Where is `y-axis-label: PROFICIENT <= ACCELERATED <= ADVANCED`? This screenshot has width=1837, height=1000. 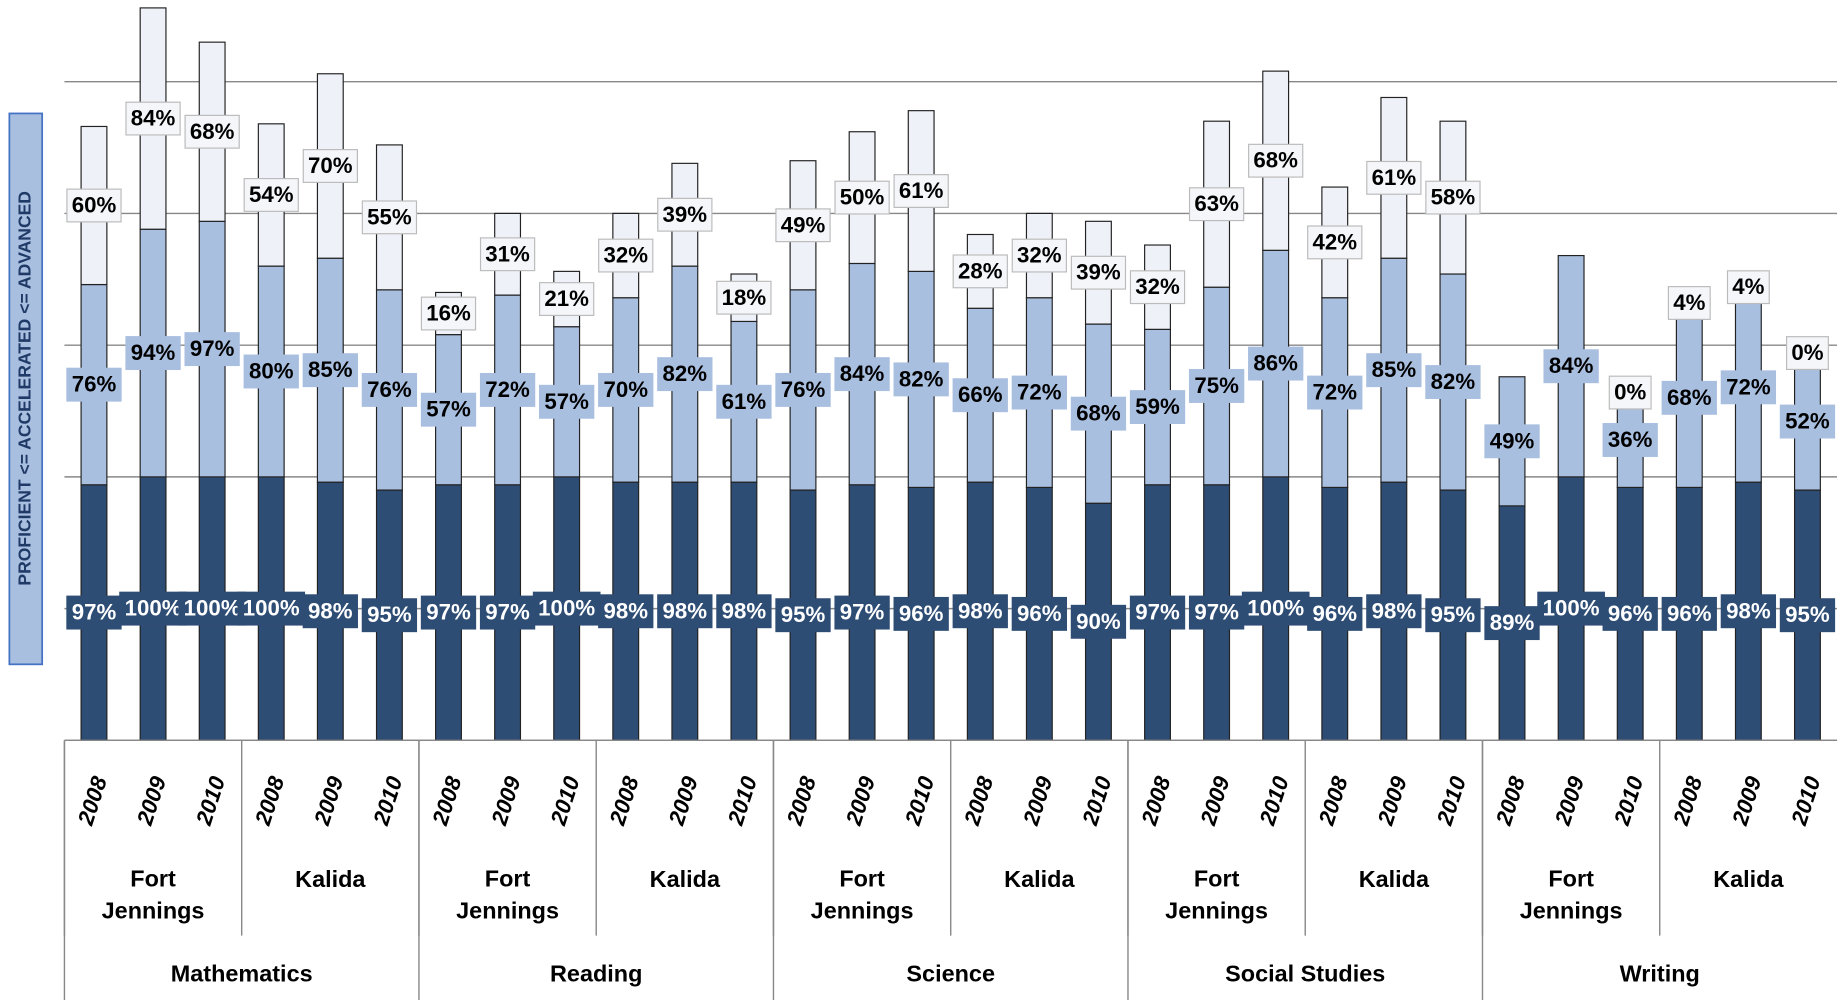
y-axis-label: PROFICIENT <= ACCELERATED <= ADVANCED is located at coordinates (24, 388).